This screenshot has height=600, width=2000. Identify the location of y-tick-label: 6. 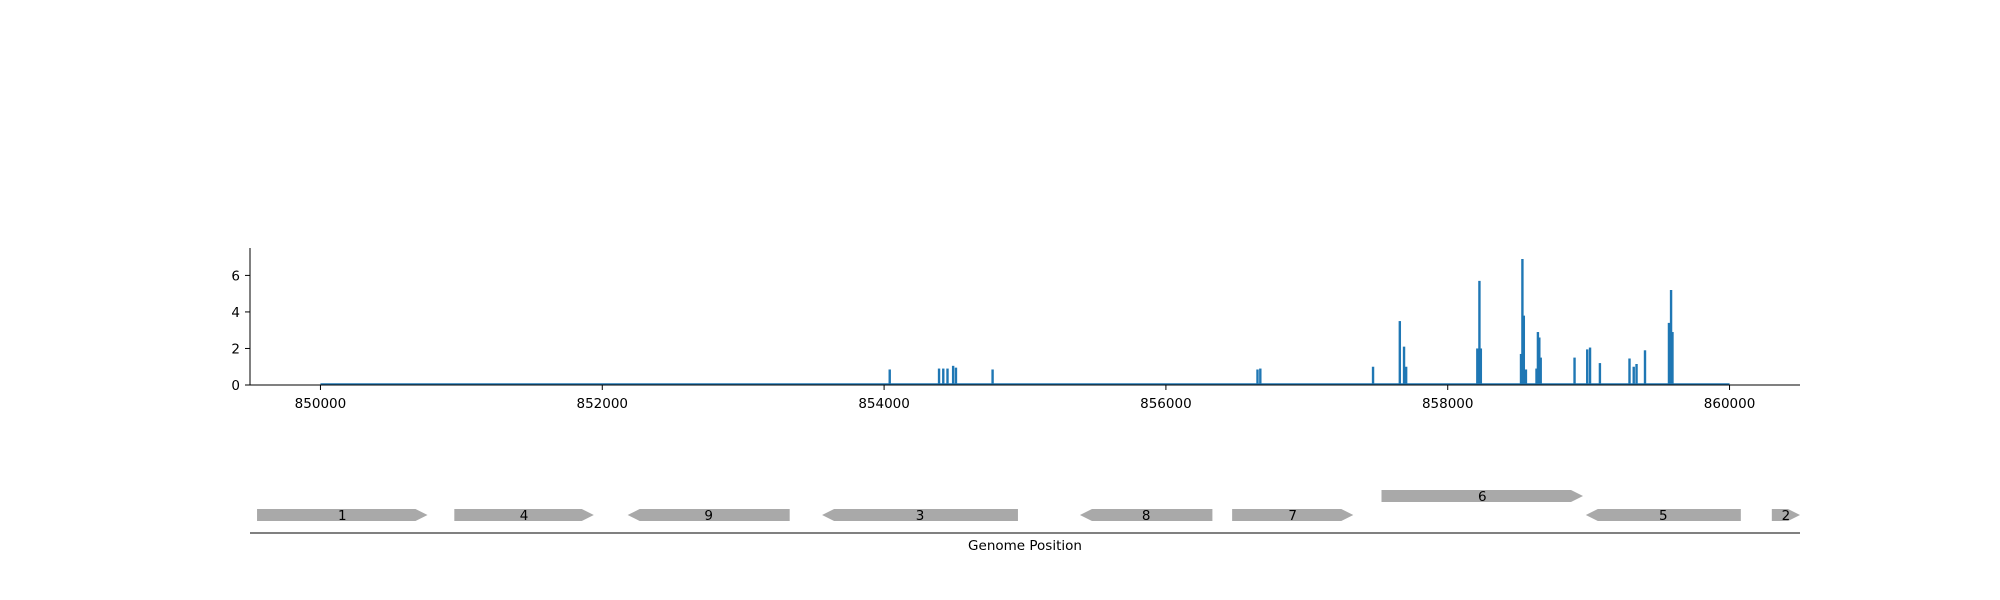
(235, 276).